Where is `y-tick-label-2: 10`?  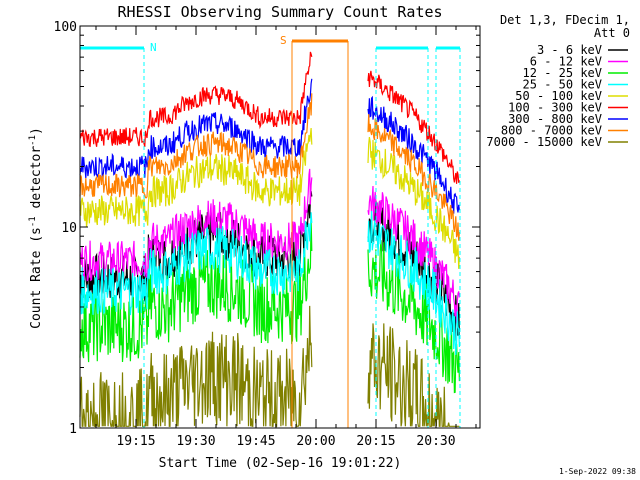 y-tick-label-2: 10 is located at coordinates (69, 228).